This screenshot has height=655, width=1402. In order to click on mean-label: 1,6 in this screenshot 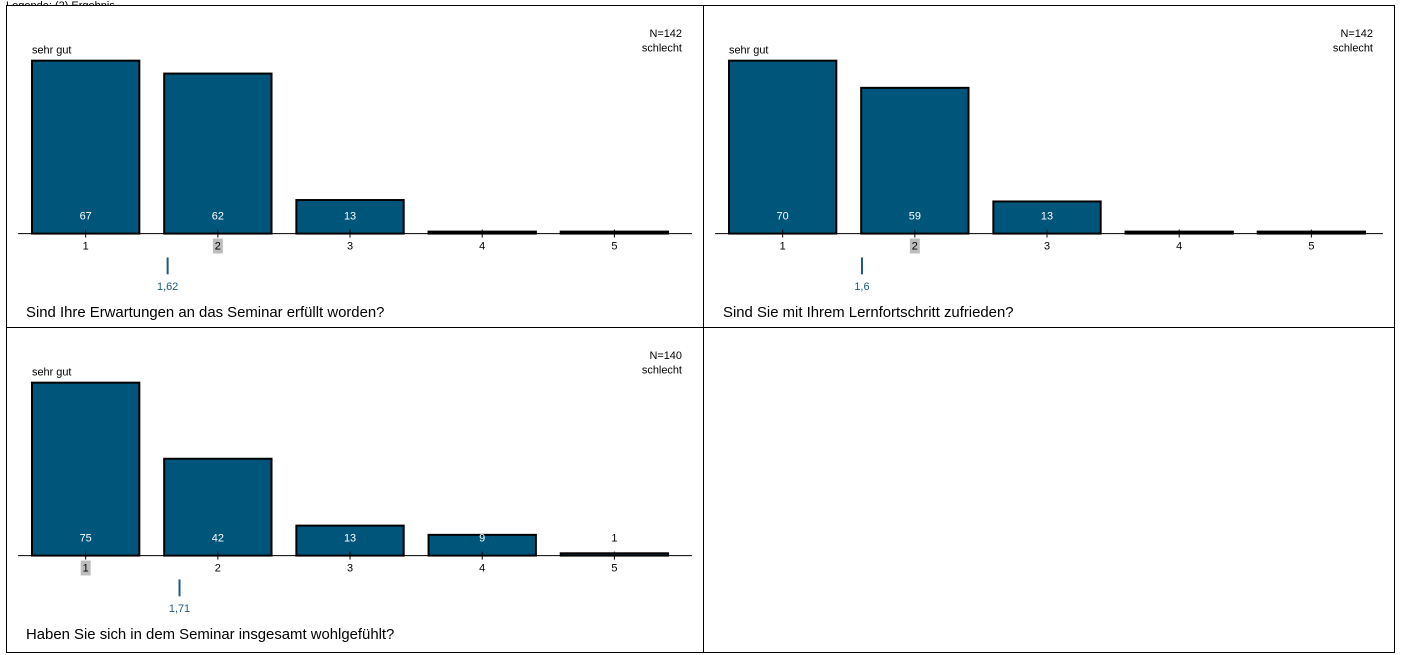, I will do `click(861, 287)`.